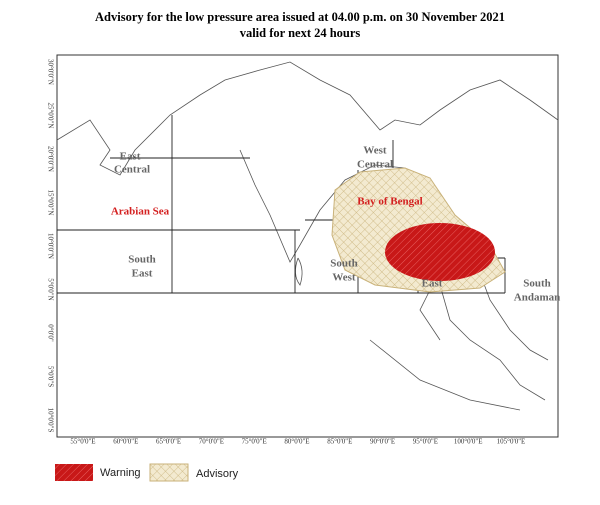 This screenshot has height=505, width=600. I want to click on region-label: Bay of Bengal, so click(389, 202).